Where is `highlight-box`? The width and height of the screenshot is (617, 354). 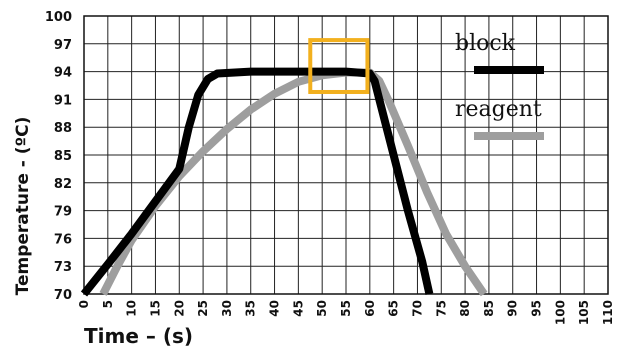 highlight-box is located at coordinates (339, 66).